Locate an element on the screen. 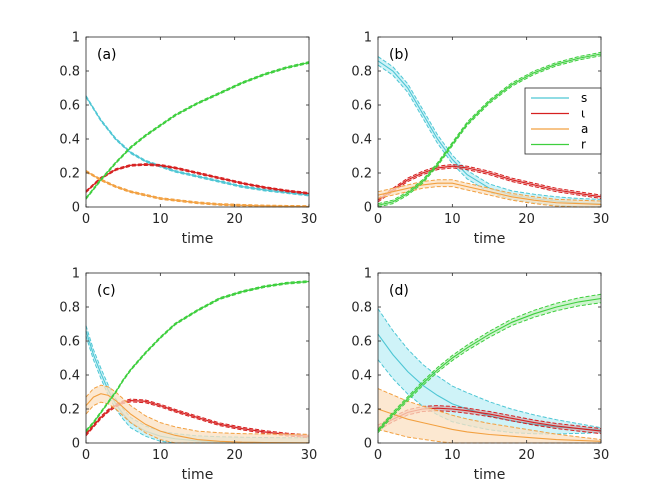 This screenshot has height=498, width=664. legend-label-s: s is located at coordinates (584, 98).